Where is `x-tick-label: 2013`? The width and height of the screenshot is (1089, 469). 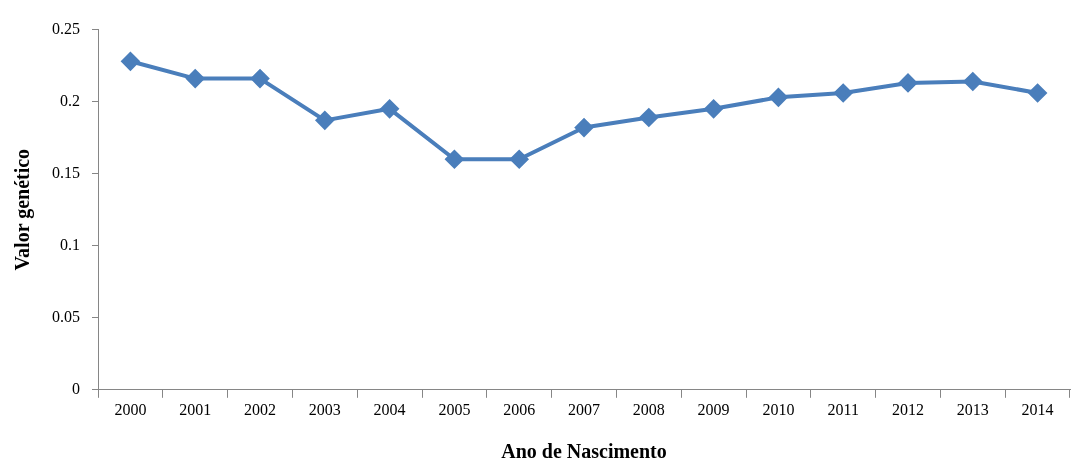
x-tick-label: 2013 is located at coordinates (972, 409).